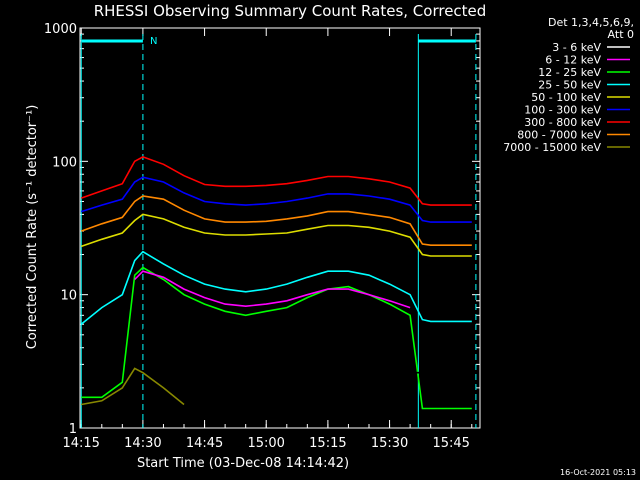 The image size is (640, 480). Describe the element at coordinates (32, 227) in the screenshot. I see `y-axis-label: Corrected Count Rate (s⁻¹ detector⁻¹)` at that location.